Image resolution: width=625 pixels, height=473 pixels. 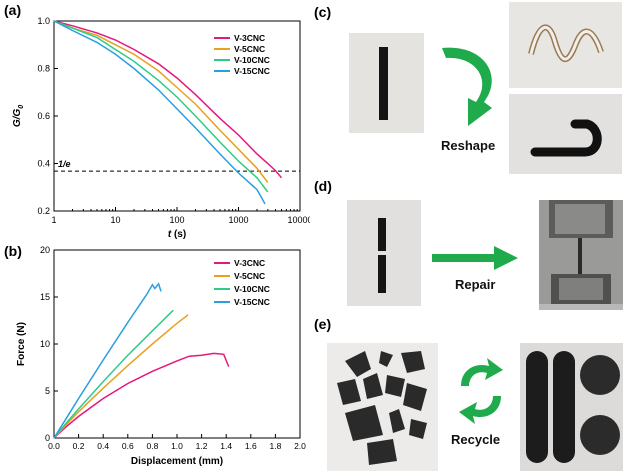 What do you see at coordinates (152, 446) in the screenshot?
I see `x-tick-label: 0.8` at bounding box center [152, 446].